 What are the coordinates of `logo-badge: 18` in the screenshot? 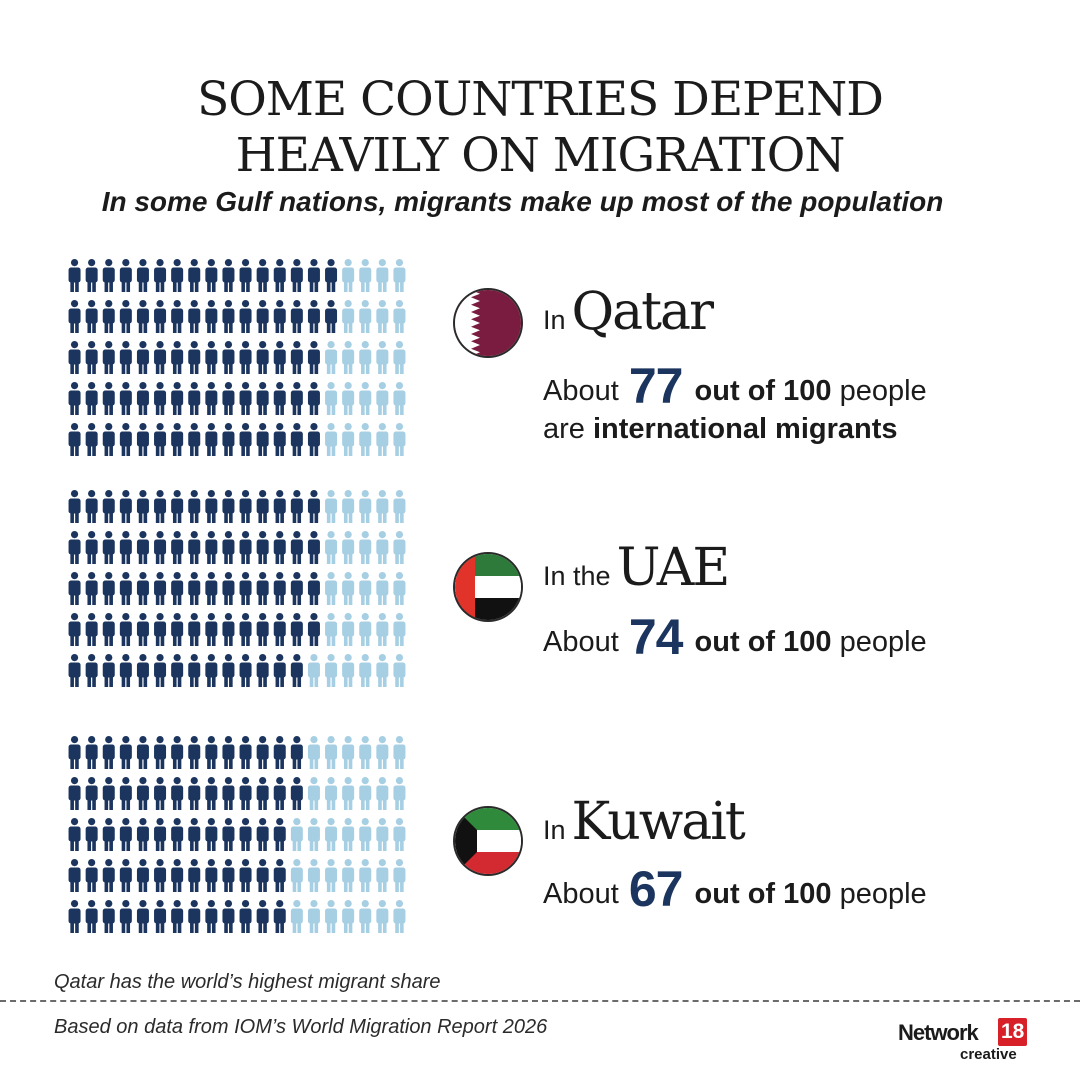 It's located at (1013, 1032).